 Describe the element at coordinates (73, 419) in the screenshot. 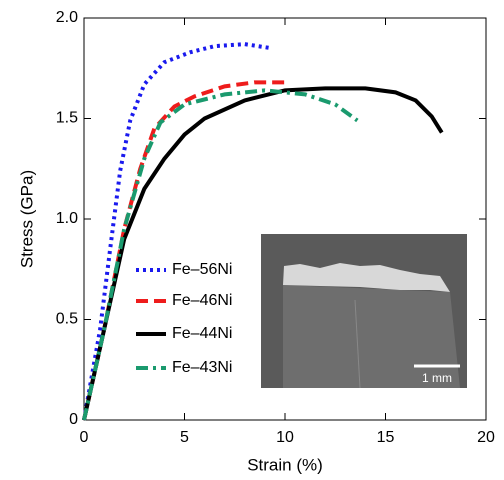

I see `y-tick-label: 0` at that location.